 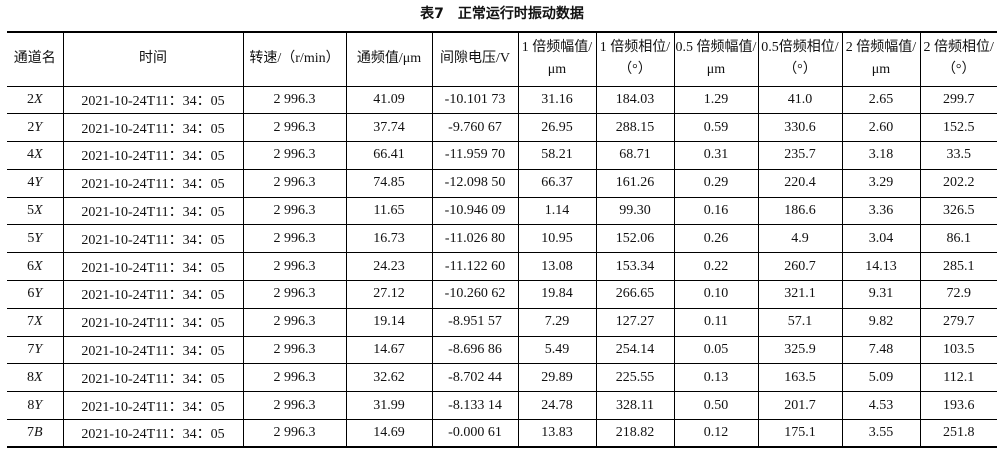 I want to click on cell-gap-voltage: -12.098 50, so click(x=475, y=183).